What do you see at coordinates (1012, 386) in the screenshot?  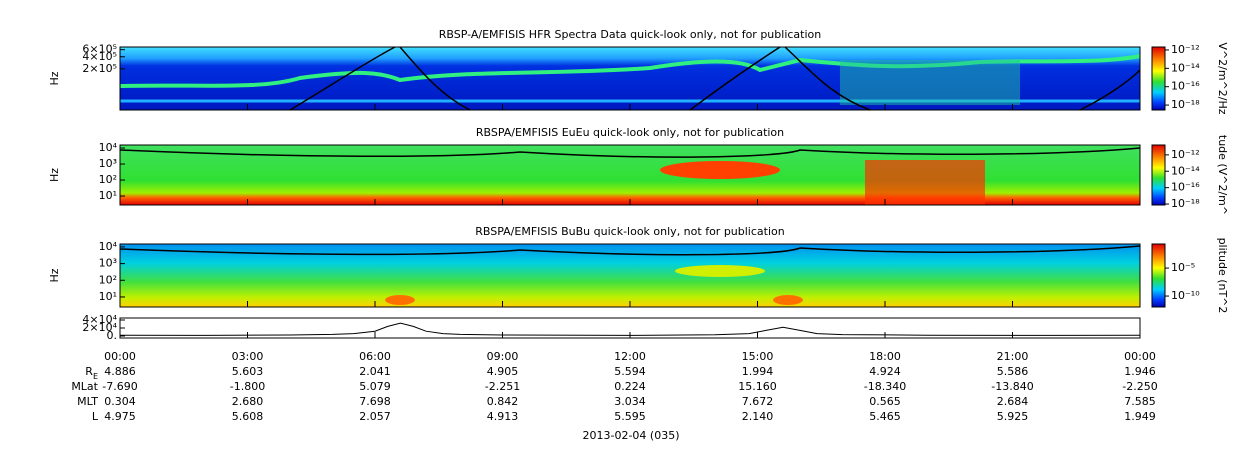 I see `ephemeris-value: -13.840` at bounding box center [1012, 386].